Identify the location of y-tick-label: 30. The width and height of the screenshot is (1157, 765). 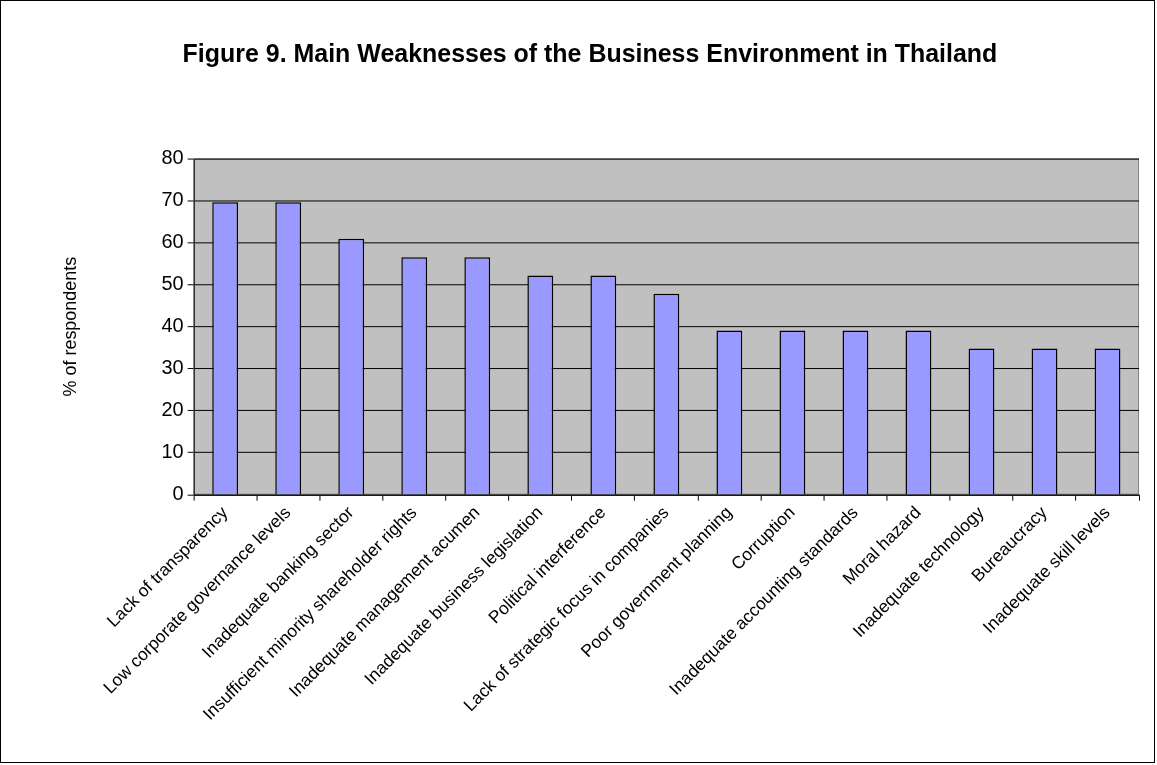
(172, 367).